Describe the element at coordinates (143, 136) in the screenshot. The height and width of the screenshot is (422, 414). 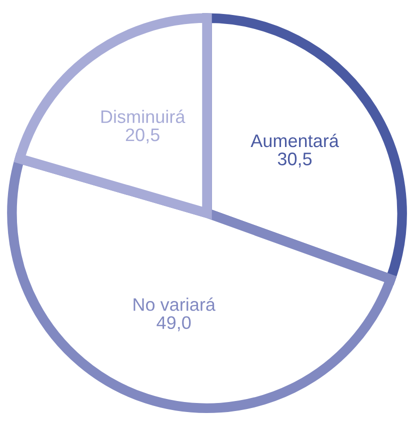
I see `data-label: 20,5` at that location.